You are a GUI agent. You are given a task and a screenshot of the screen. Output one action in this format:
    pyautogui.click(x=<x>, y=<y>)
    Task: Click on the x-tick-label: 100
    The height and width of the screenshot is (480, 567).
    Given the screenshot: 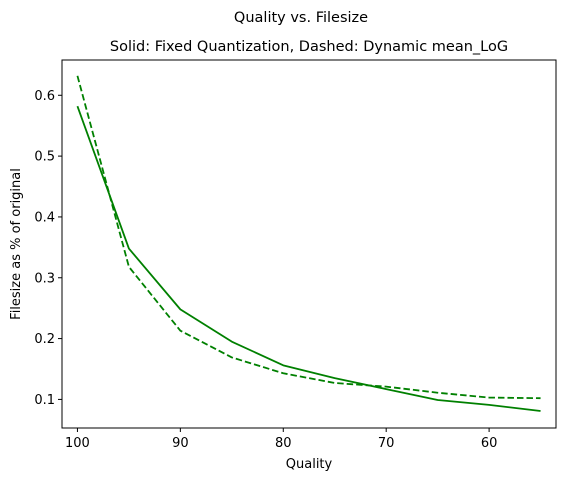 What is the action you would take?
    pyautogui.click(x=77, y=443)
    